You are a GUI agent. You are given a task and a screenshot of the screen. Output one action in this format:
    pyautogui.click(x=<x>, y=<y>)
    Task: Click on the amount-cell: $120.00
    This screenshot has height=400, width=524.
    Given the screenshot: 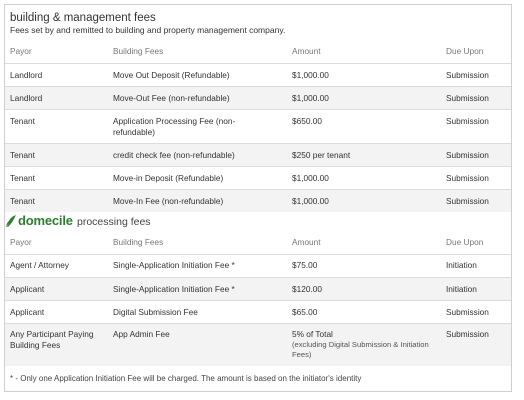 What is the action you would take?
    pyautogui.click(x=307, y=289)
    